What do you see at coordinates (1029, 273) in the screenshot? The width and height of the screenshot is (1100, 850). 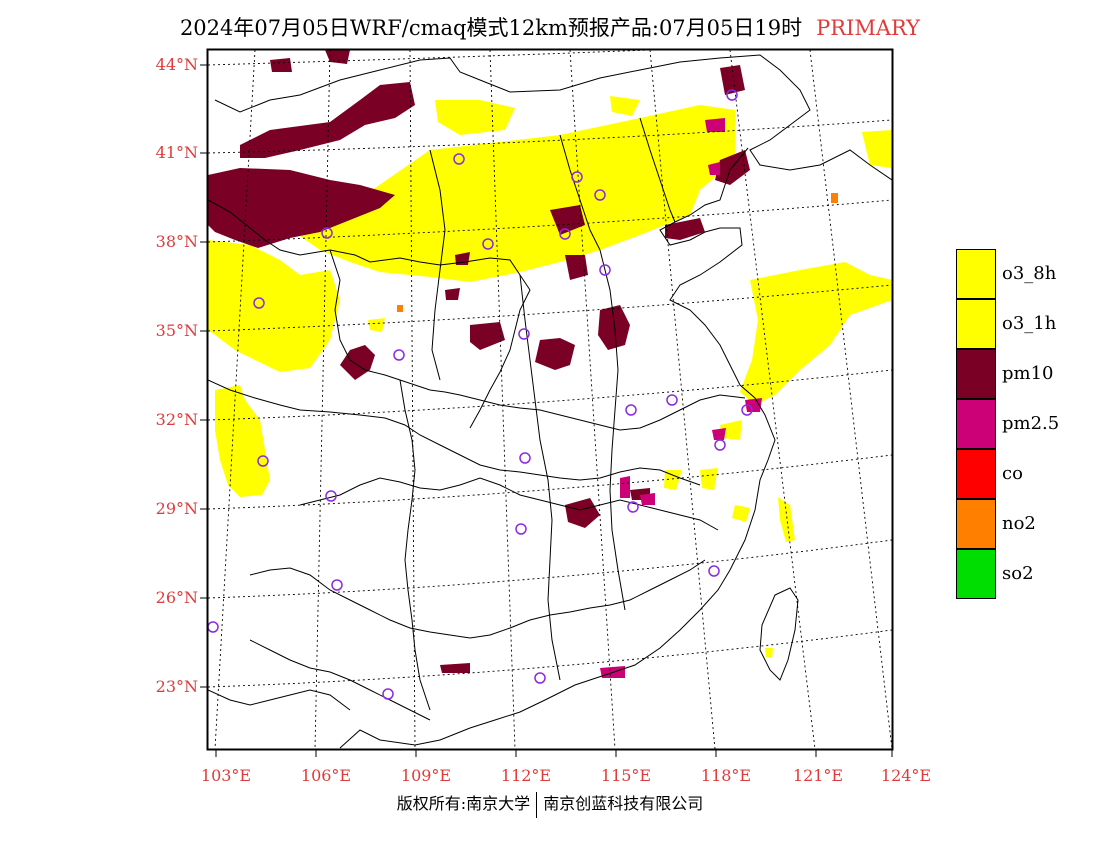 I see `legend-label: o3_8h` at bounding box center [1029, 273].